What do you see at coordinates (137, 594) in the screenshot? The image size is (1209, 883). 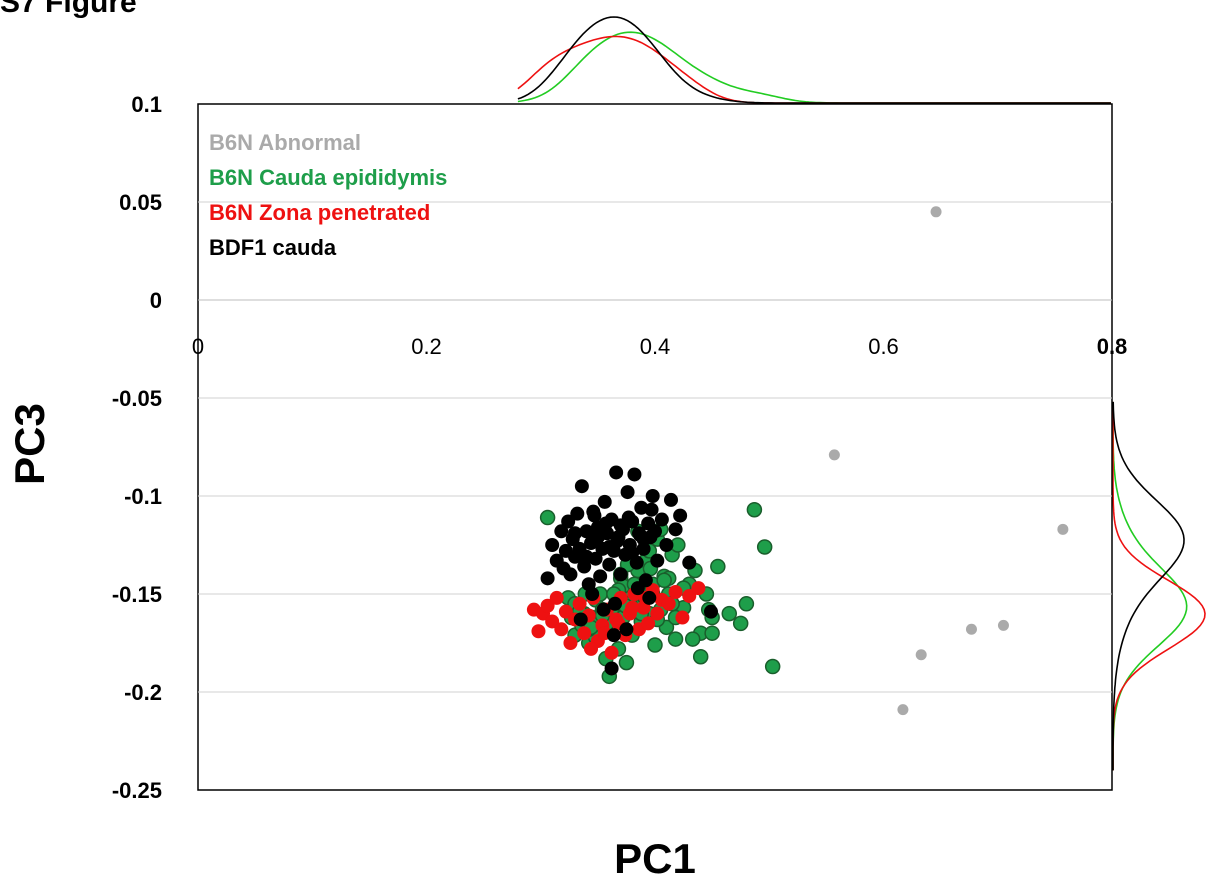 I see `y-tick-label: -0.15` at bounding box center [137, 594].